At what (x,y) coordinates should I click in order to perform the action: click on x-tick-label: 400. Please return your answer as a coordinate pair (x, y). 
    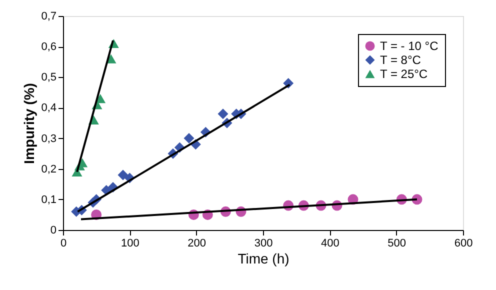
    Looking at the image, I should click on (330, 244).